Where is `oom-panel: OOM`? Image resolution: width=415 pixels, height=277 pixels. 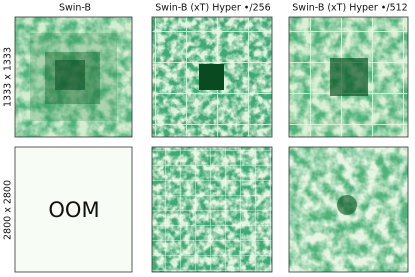
oom-panel: OOM is located at coordinates (73, 209).